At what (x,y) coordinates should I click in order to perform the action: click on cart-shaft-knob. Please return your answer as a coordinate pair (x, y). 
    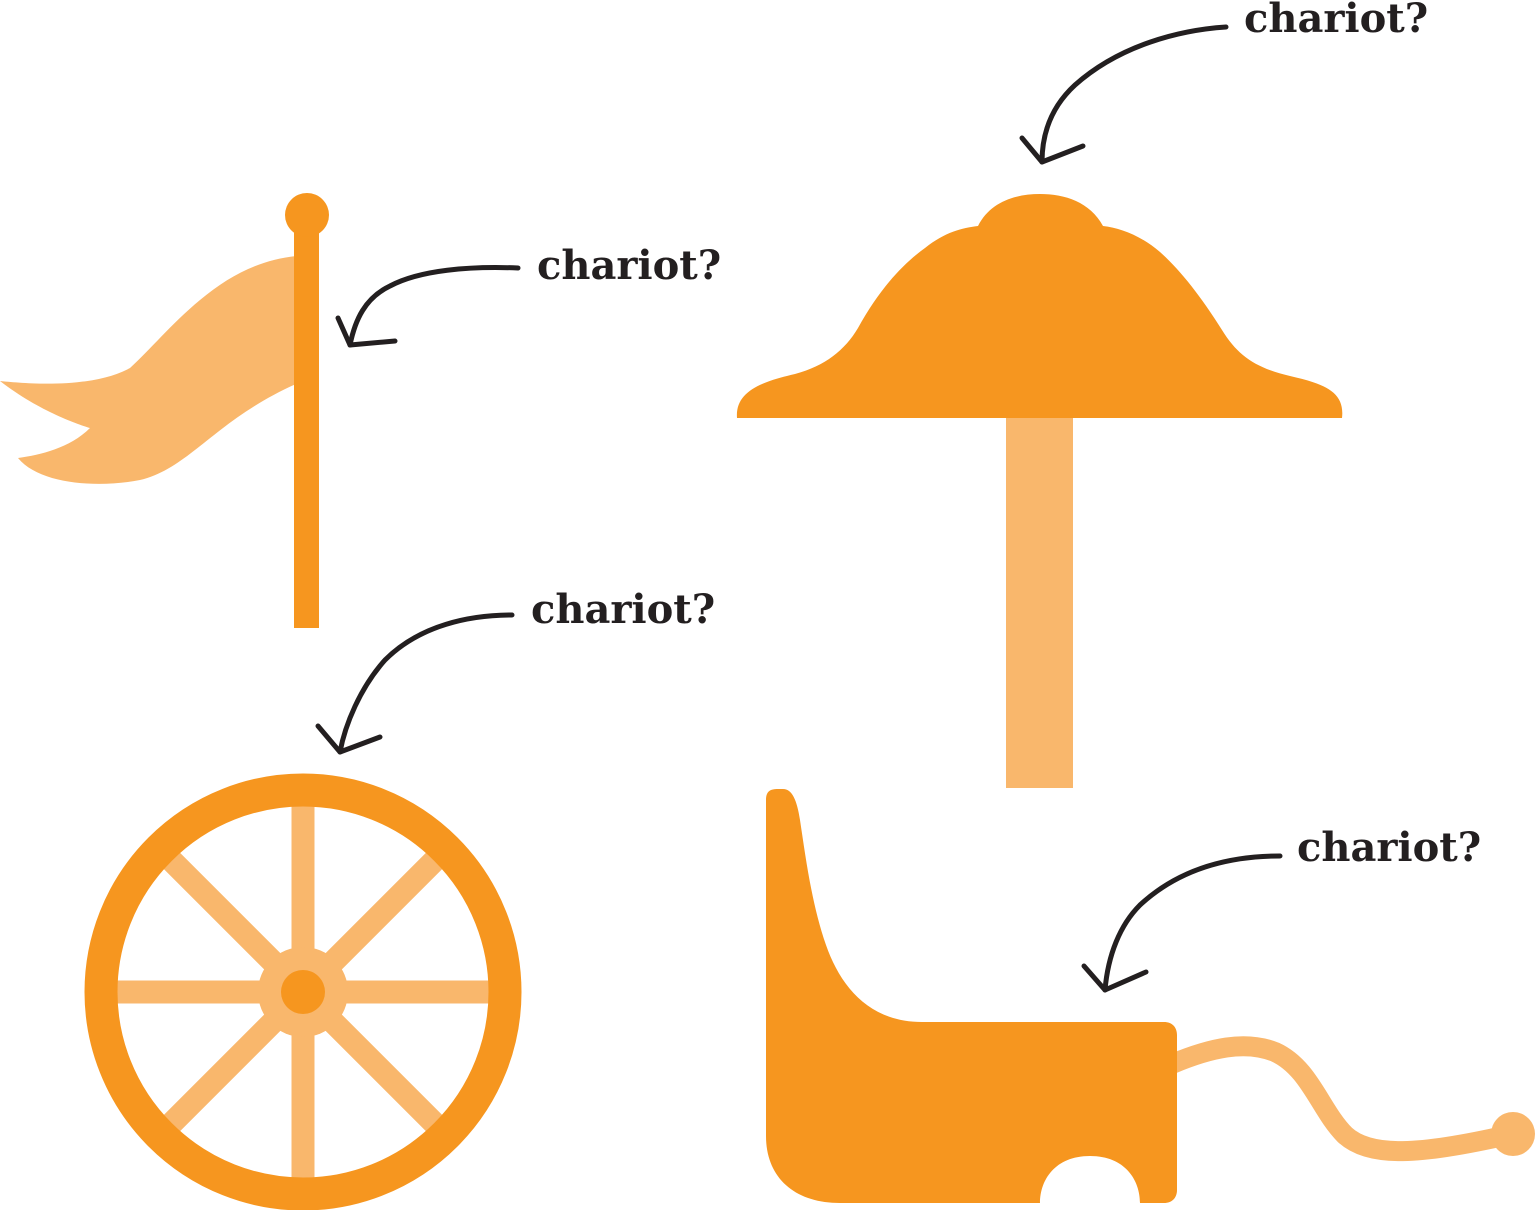
    Looking at the image, I should click on (1513, 1134).